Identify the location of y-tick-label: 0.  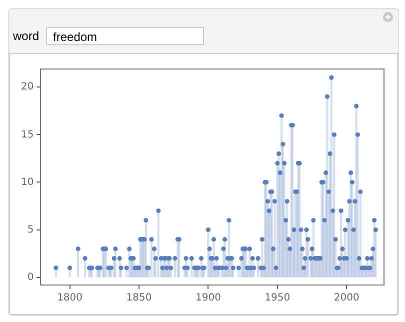
(30, 277).